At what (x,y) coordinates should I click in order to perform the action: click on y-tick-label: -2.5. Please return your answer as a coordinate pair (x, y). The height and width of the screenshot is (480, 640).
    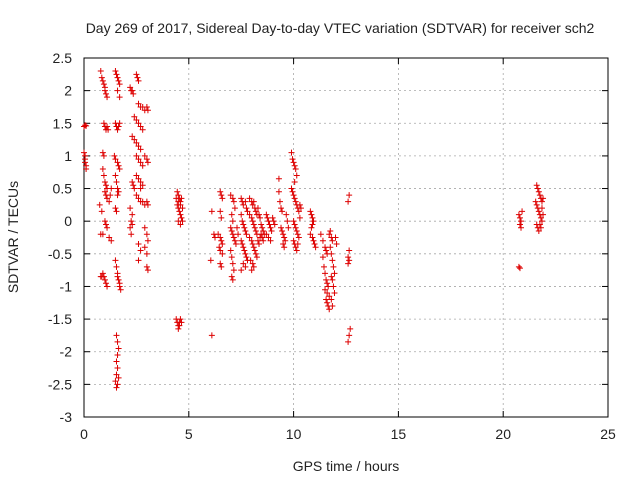
    Looking at the image, I should click on (60, 384).